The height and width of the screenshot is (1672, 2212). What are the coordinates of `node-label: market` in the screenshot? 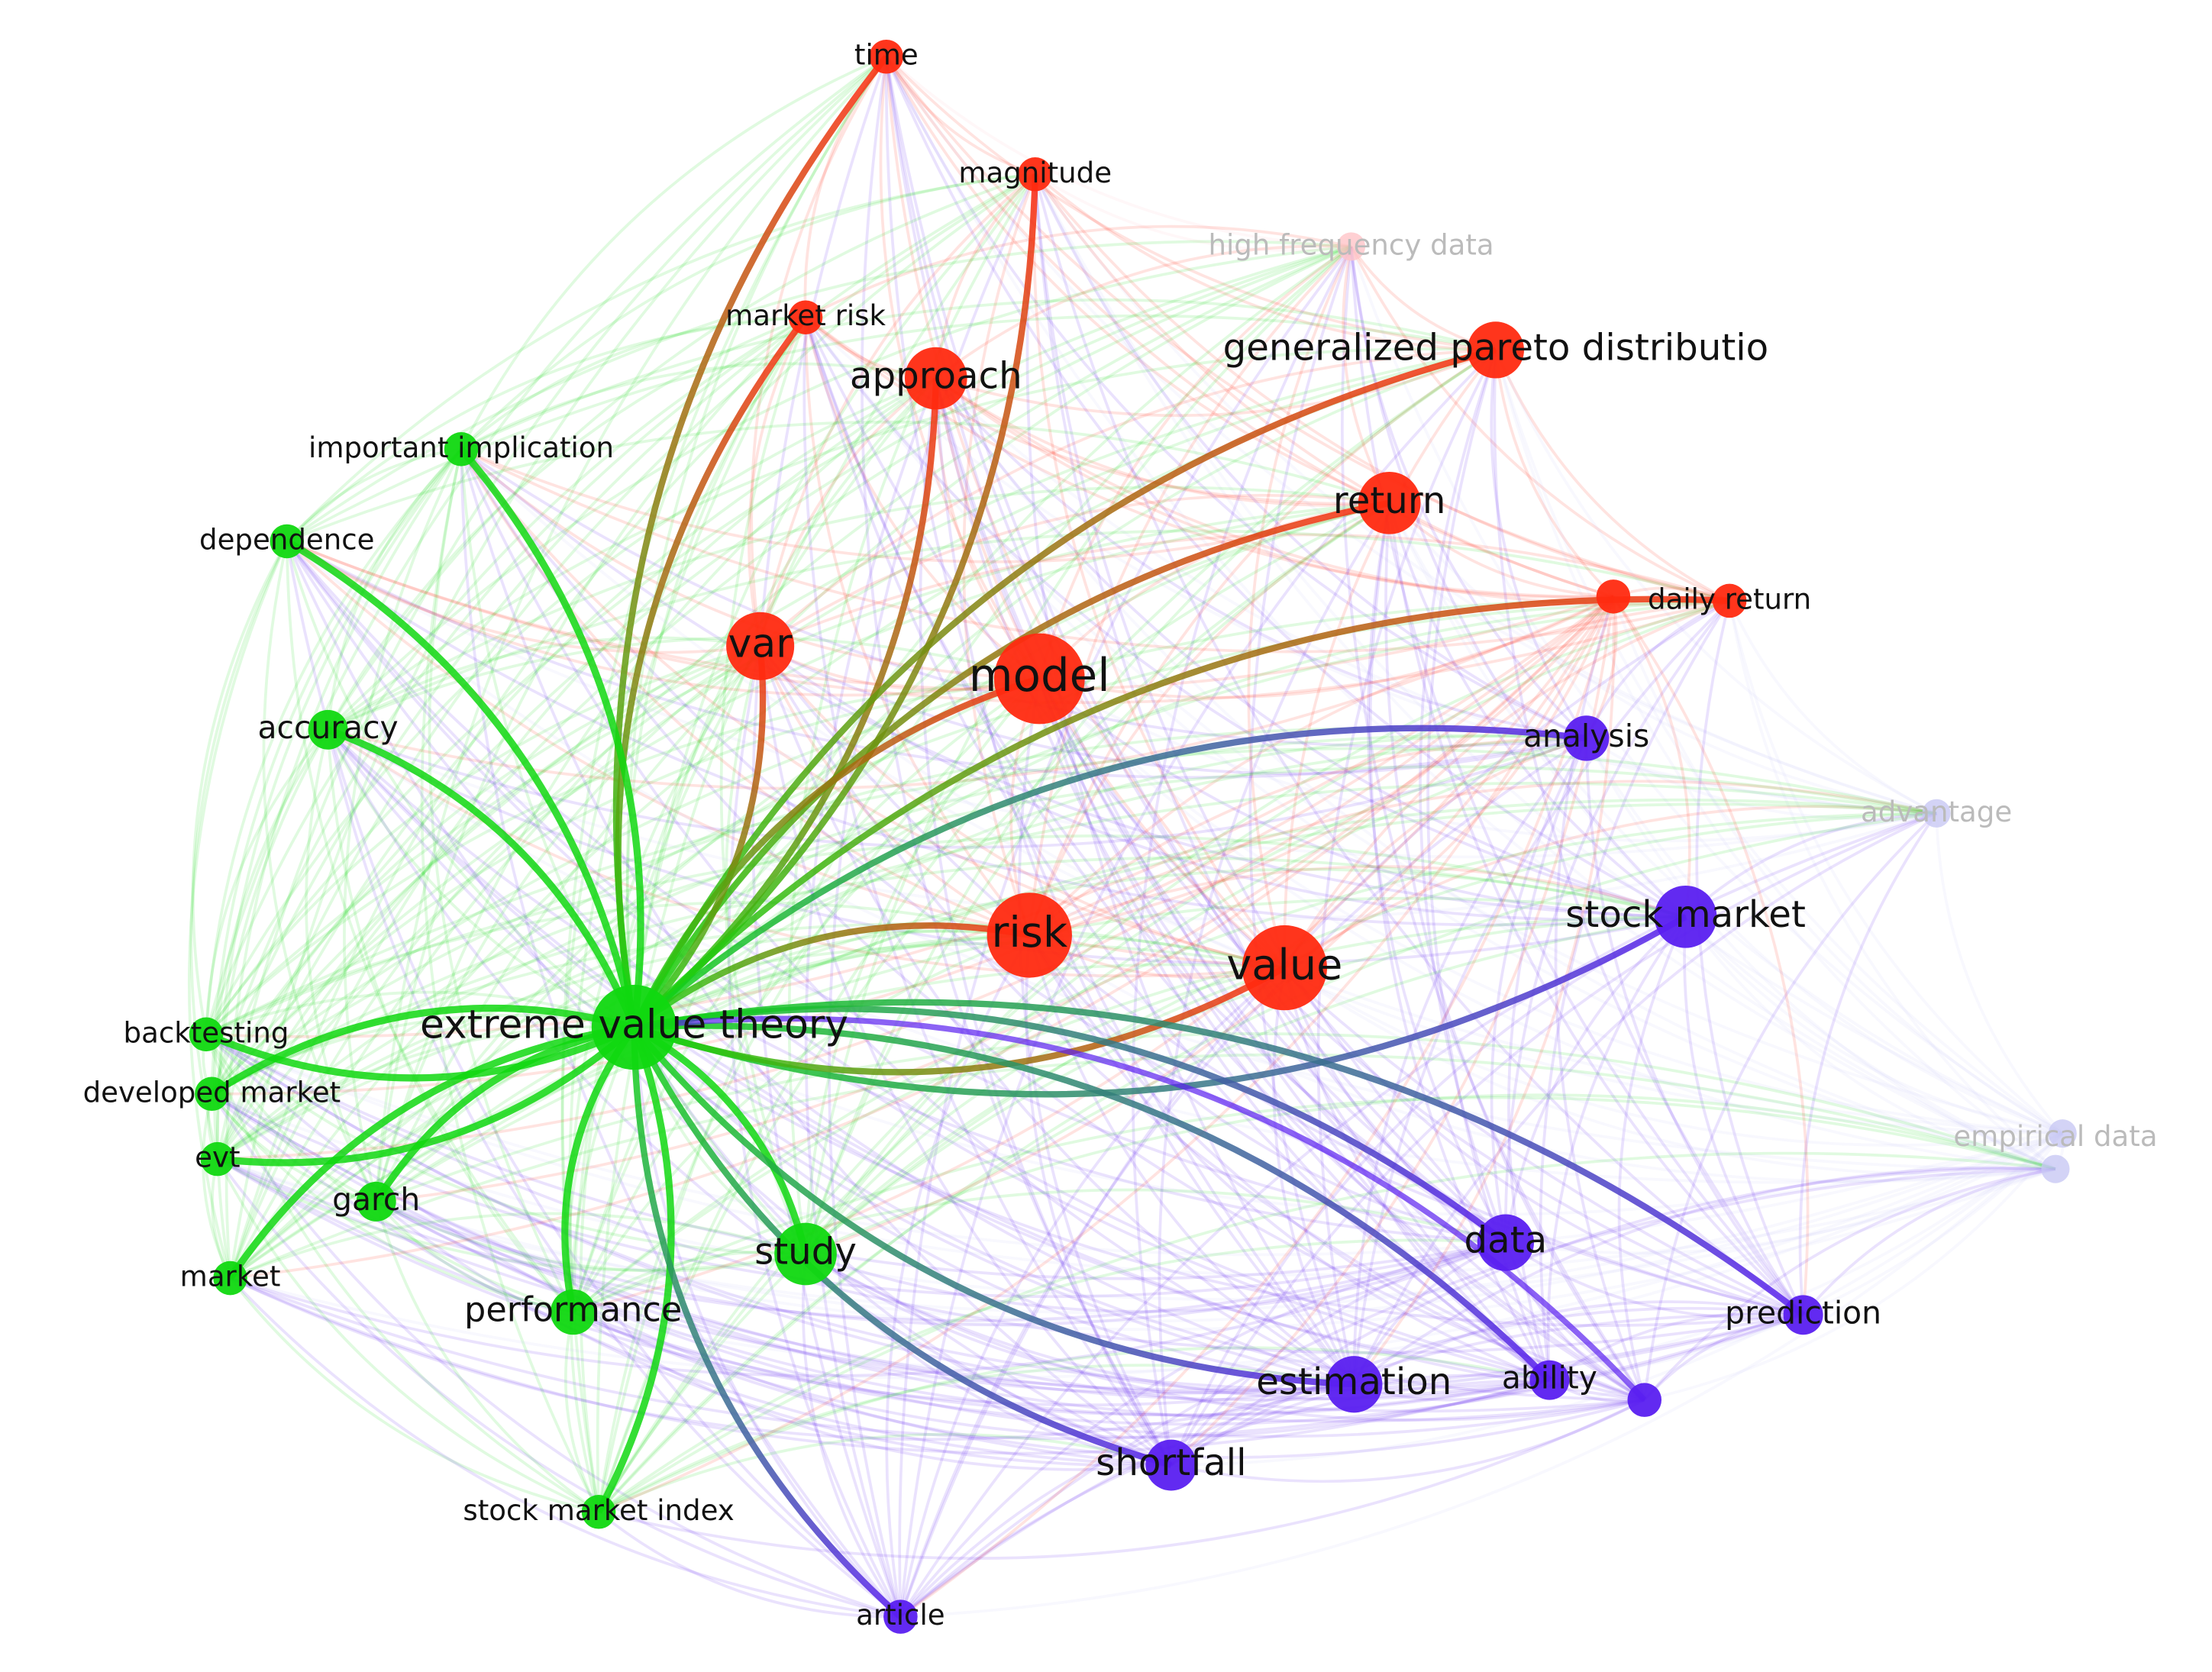 It's located at (230, 1276).